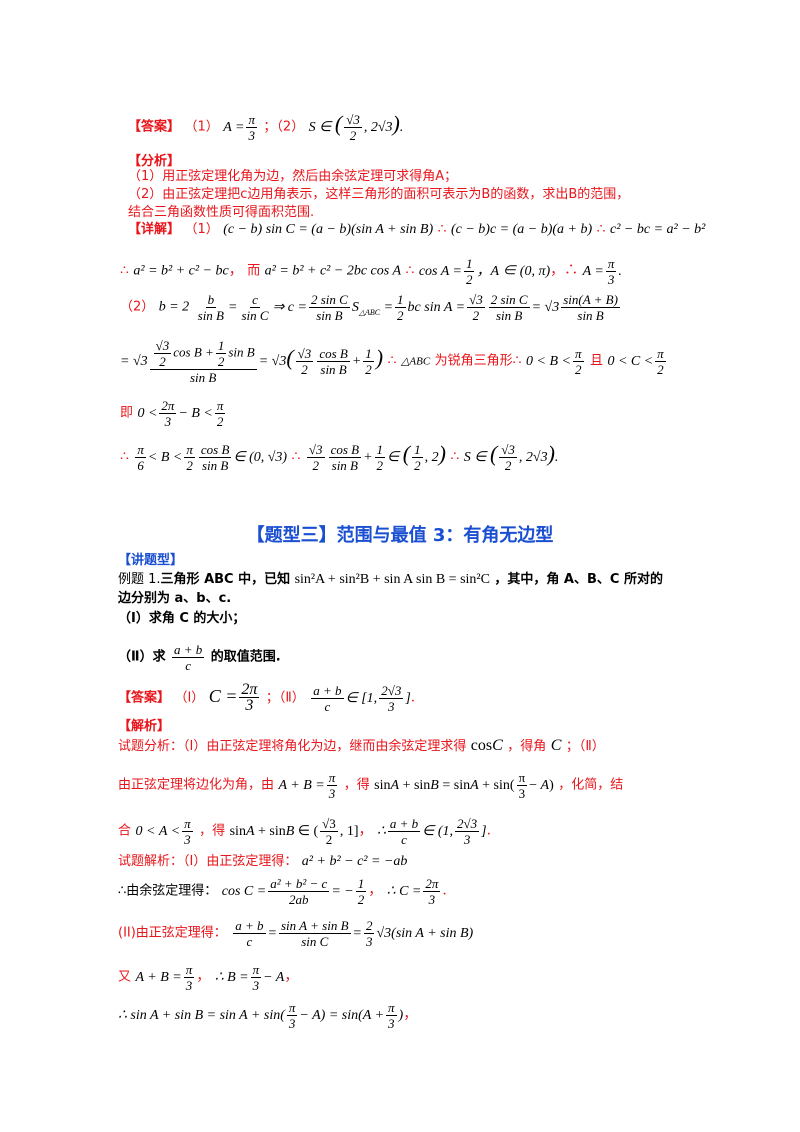 The image size is (800, 1132). Describe the element at coordinates (400, 535) in the screenshot. I see `section-title: 【题型三】范围与最值 3：有角无边型` at that location.